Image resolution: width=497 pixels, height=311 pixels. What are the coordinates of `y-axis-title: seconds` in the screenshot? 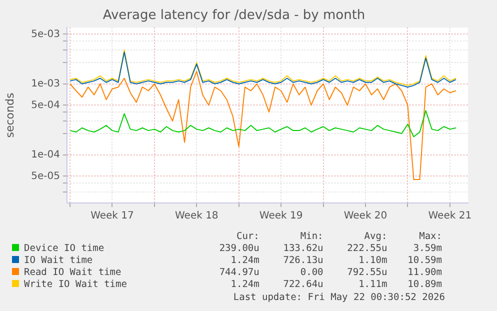 It's located at (9, 115).